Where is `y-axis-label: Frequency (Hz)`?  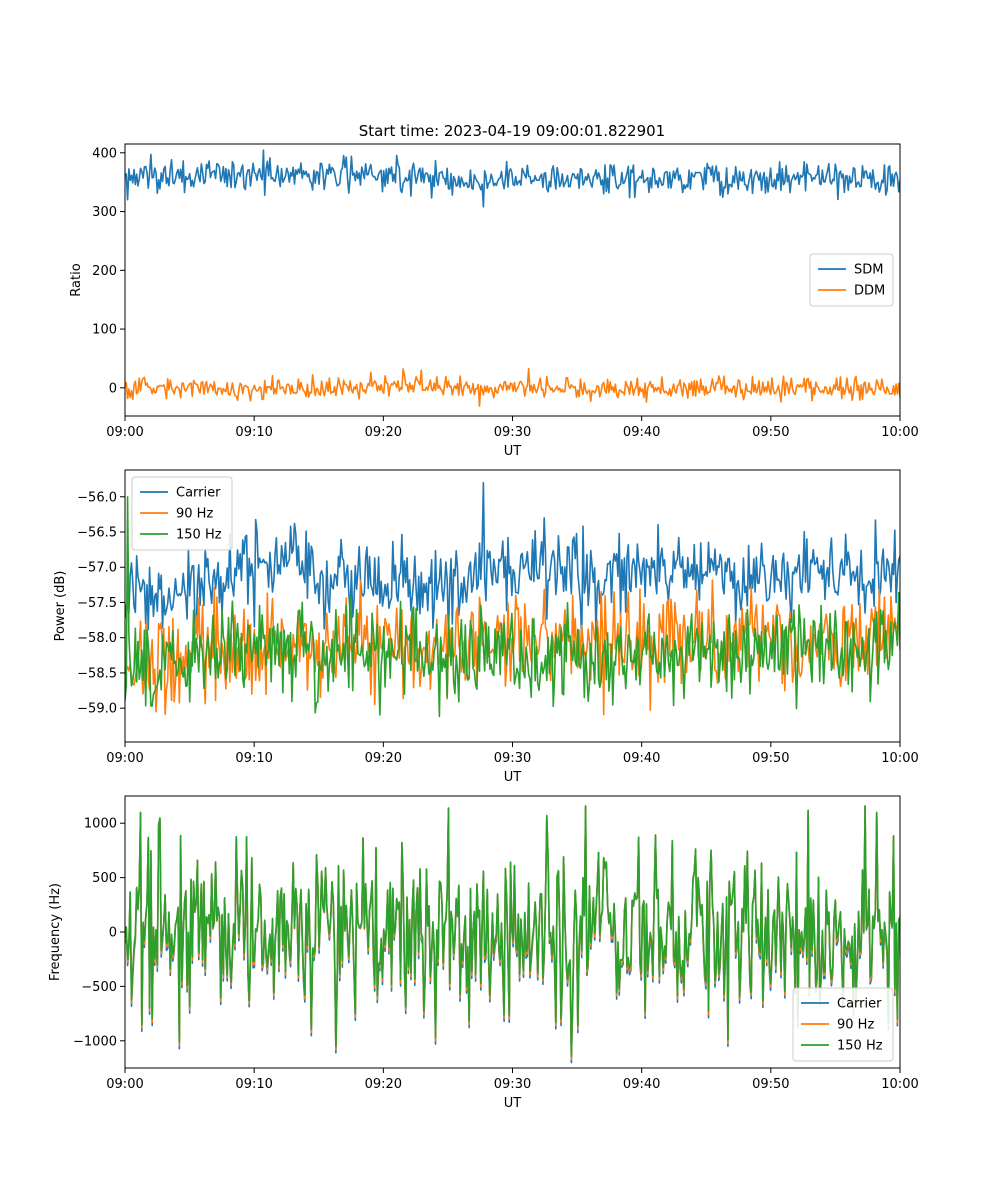 y-axis-label: Frequency (Hz) is located at coordinates (55, 932).